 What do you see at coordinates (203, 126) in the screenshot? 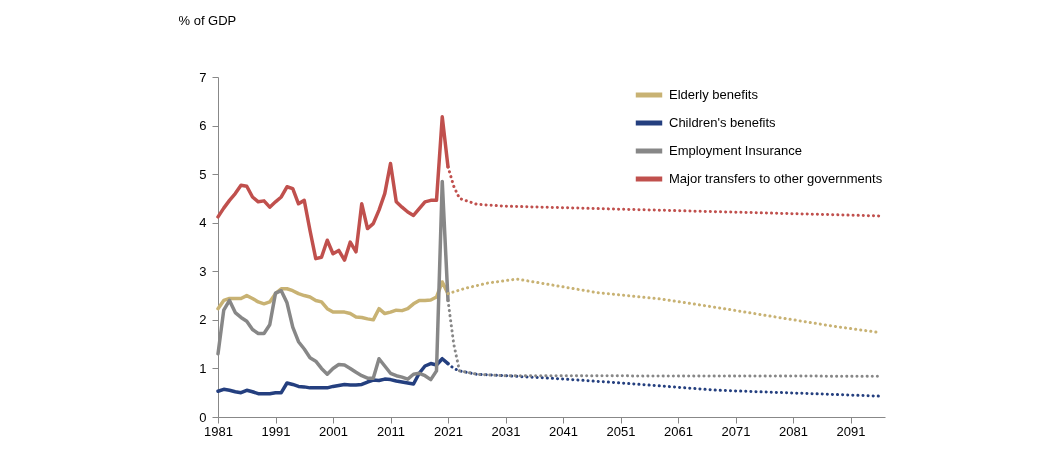
I see `y-tick-label: 6` at bounding box center [203, 126].